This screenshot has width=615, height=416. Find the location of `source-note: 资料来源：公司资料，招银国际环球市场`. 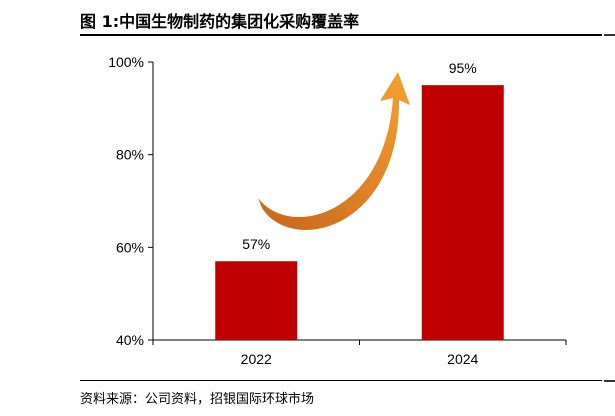

source-note: 资料来源：公司资料，招银国际环球市场 is located at coordinates (197, 399).